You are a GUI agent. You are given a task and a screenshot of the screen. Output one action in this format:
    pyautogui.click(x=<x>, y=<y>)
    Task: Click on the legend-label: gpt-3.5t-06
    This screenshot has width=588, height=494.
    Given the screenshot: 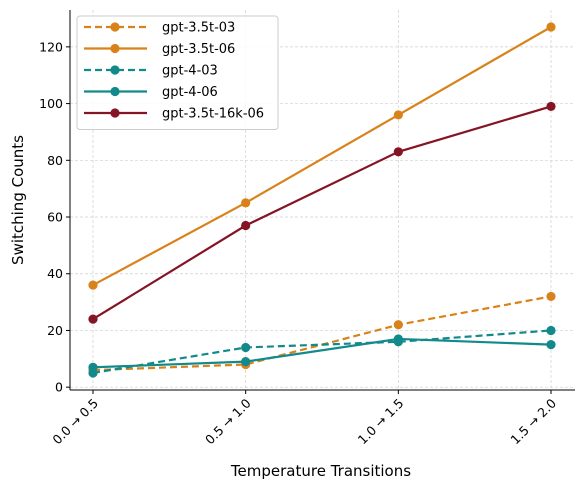 What is the action you would take?
    pyautogui.click(x=198, y=49)
    